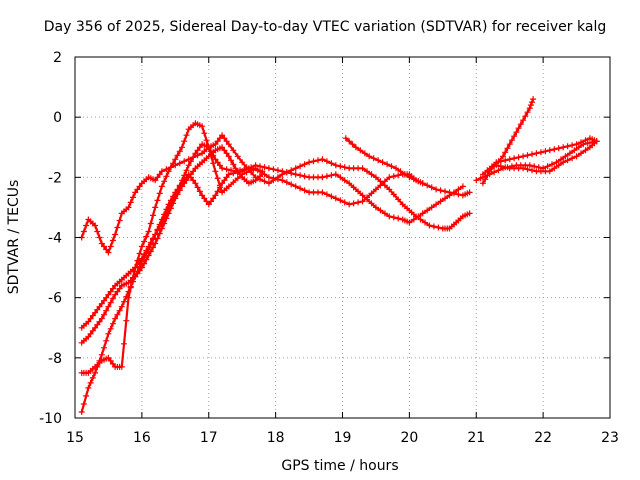 This screenshot has height=480, width=640. Describe the element at coordinates (142, 438) in the screenshot. I see `x-tick-label: 16` at that location.